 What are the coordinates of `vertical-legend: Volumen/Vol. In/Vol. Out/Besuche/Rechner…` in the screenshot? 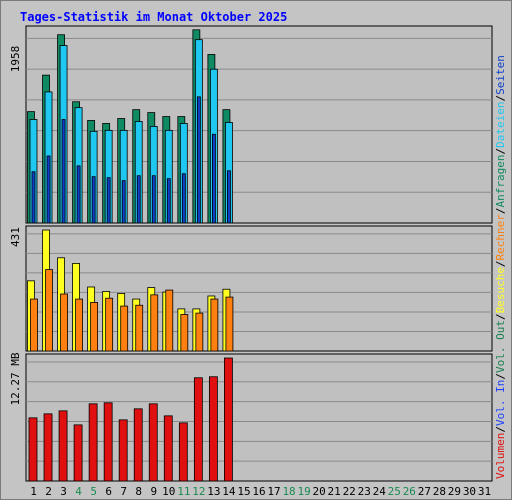 It's located at (500, 267).